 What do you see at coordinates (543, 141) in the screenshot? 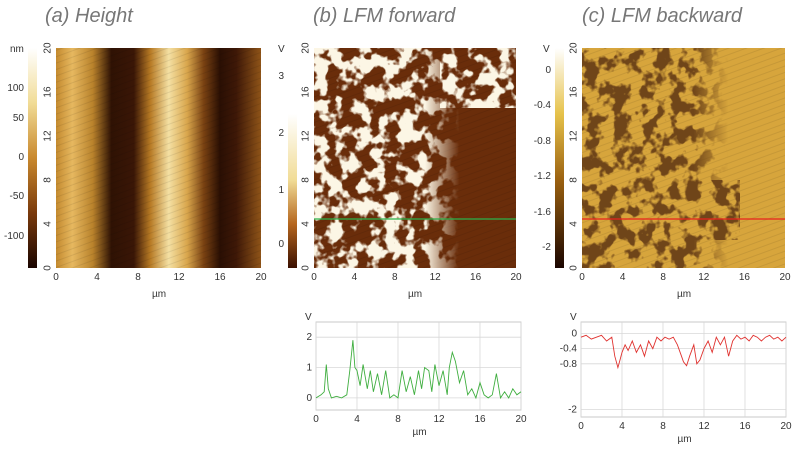
I see `colorbar-2-tick-2: -0.8` at bounding box center [543, 141].